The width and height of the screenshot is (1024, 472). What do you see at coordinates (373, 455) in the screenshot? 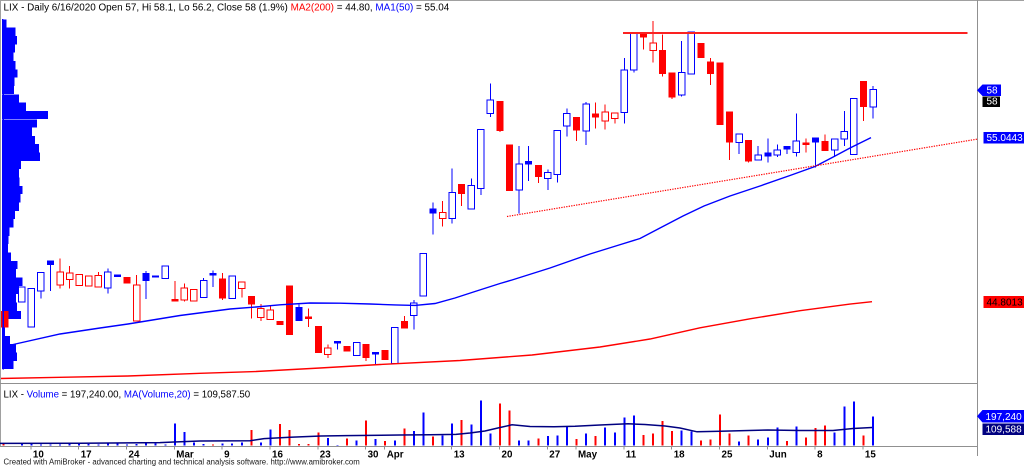
I see `svg-text: 30` at bounding box center [373, 455].